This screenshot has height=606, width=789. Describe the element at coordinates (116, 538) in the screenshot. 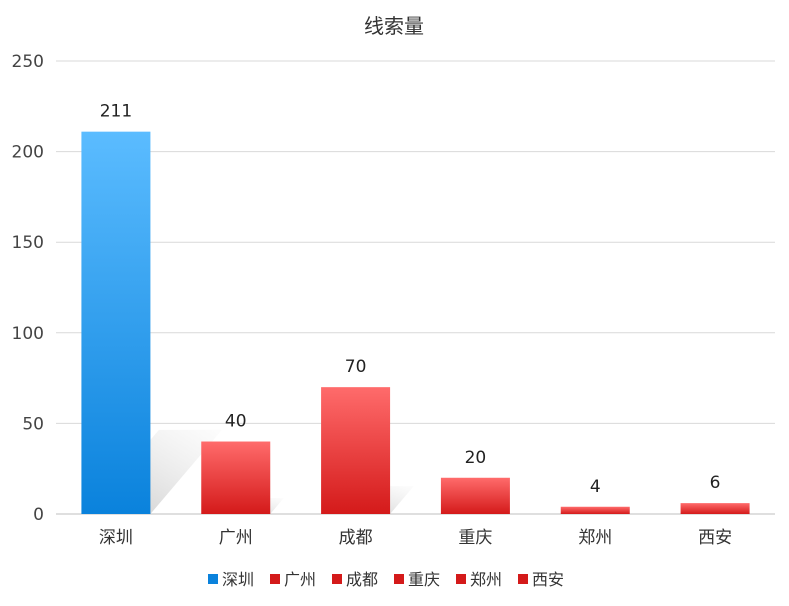

I see `x-tick-label: 深圳` at that location.